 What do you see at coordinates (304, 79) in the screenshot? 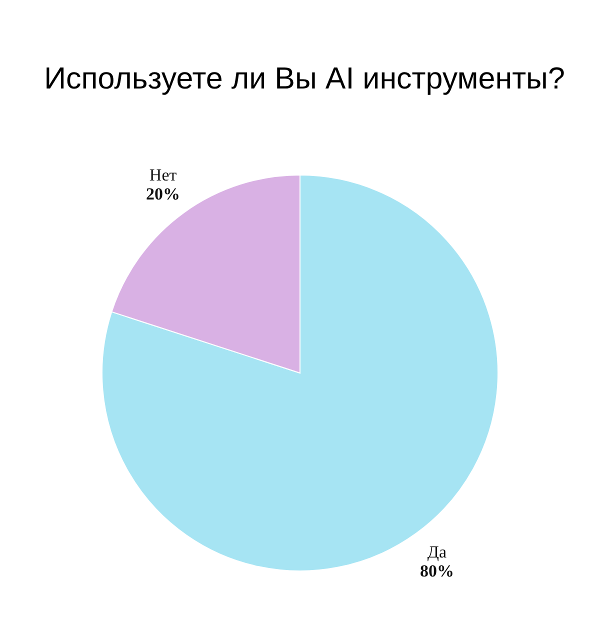
I see `chart-title: Используете ли Вы AI инструменты?` at bounding box center [304, 79].